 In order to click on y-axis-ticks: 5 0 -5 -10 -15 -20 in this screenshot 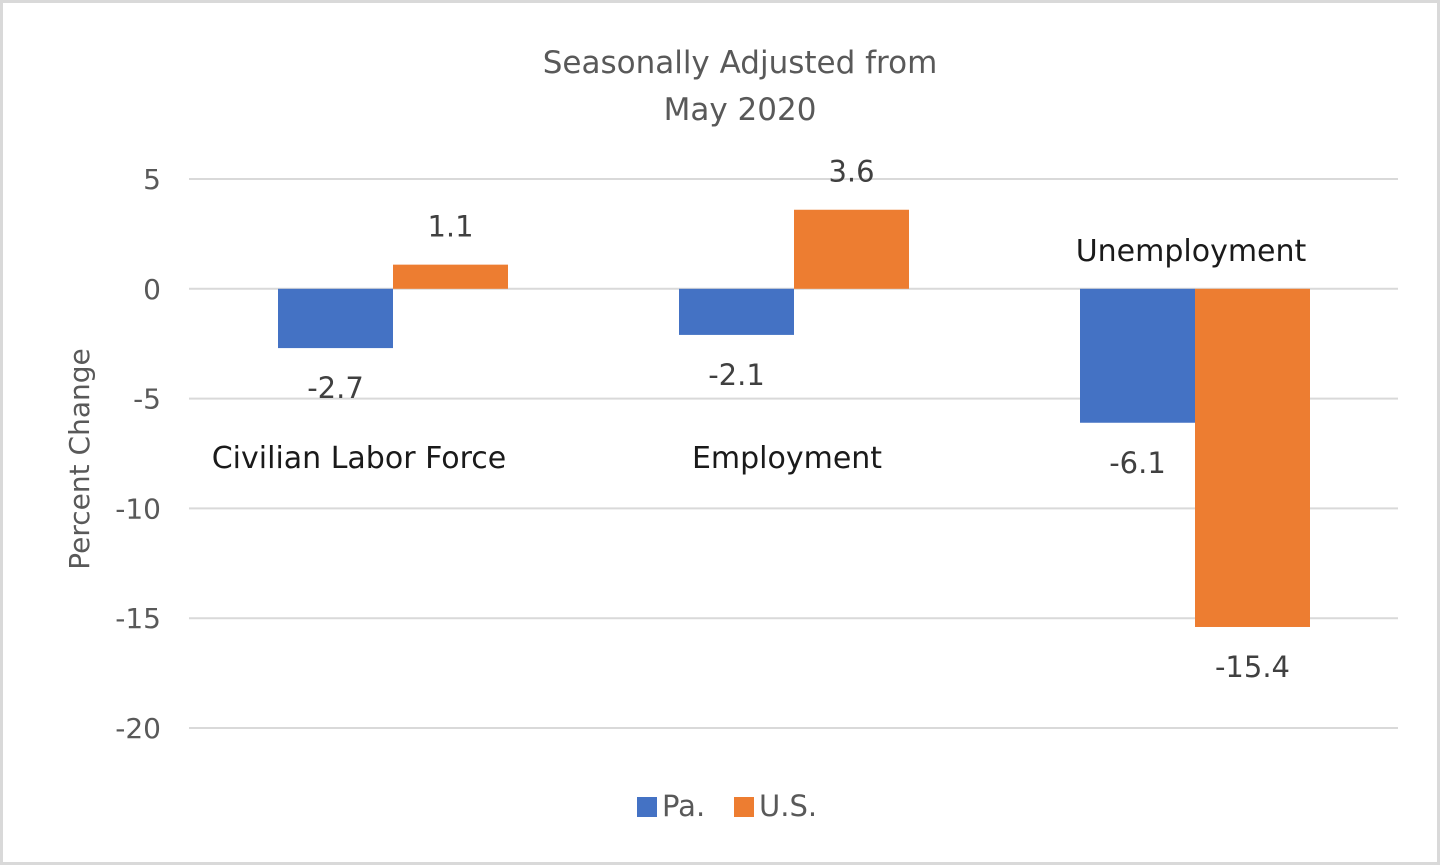, I will do `click(138, 454)`.